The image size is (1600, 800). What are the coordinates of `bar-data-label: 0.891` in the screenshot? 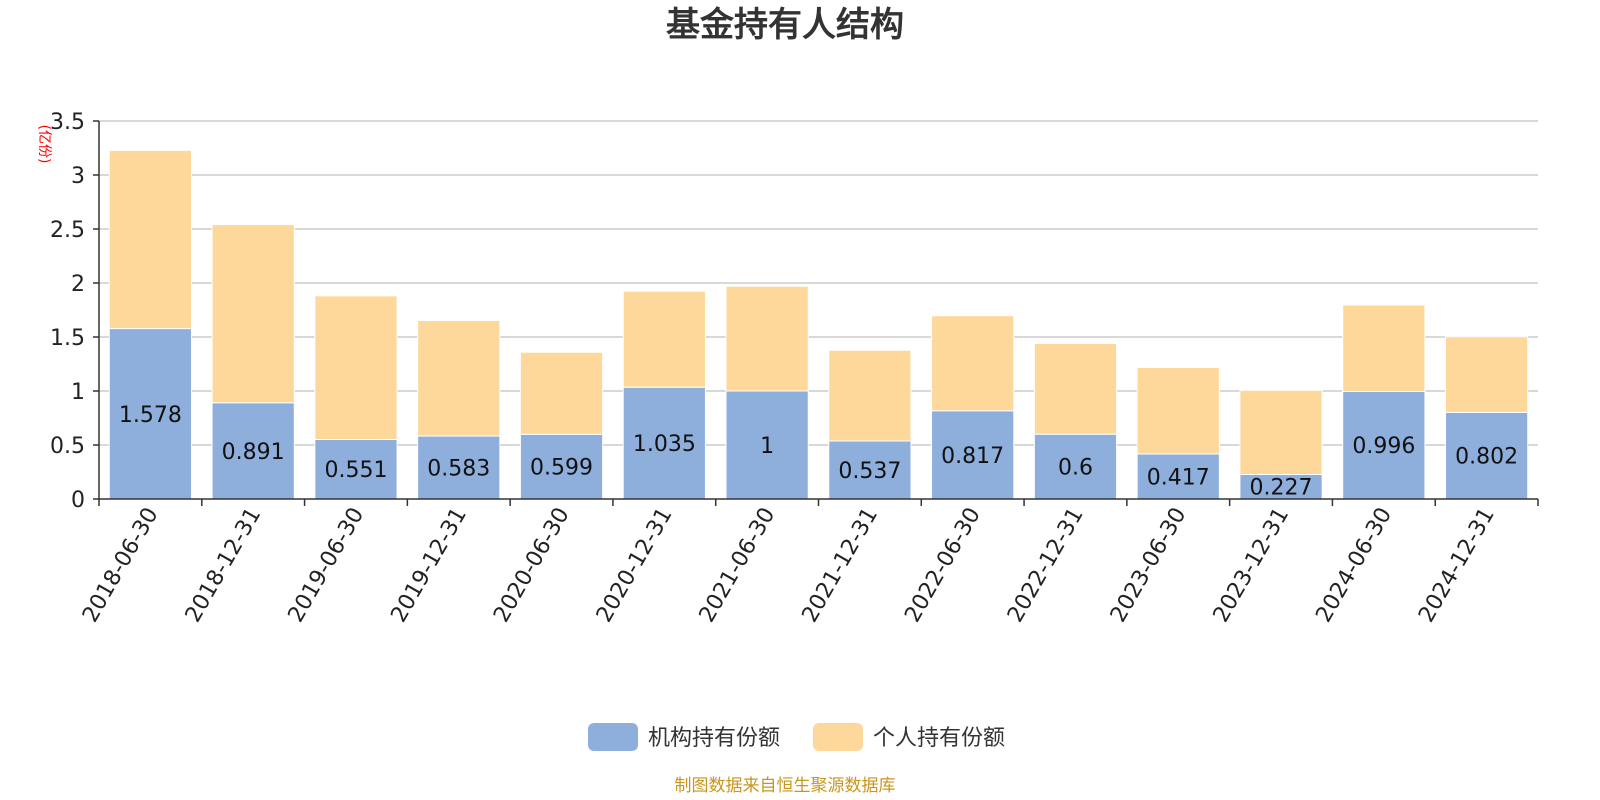 It's located at (253, 452).